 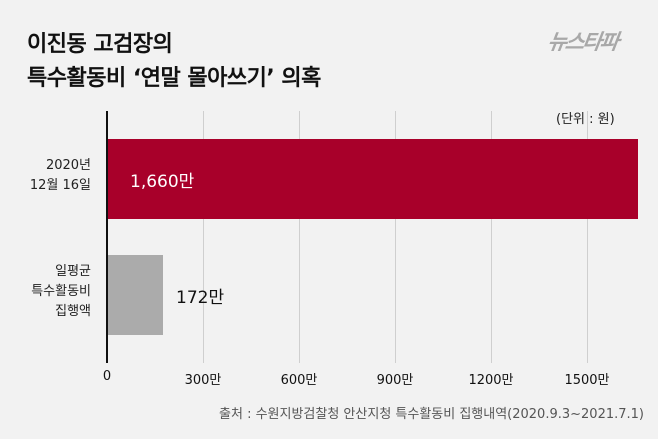 What do you see at coordinates (162, 182) in the screenshot?
I see `bar-value-label: 1,660만` at bounding box center [162, 182].